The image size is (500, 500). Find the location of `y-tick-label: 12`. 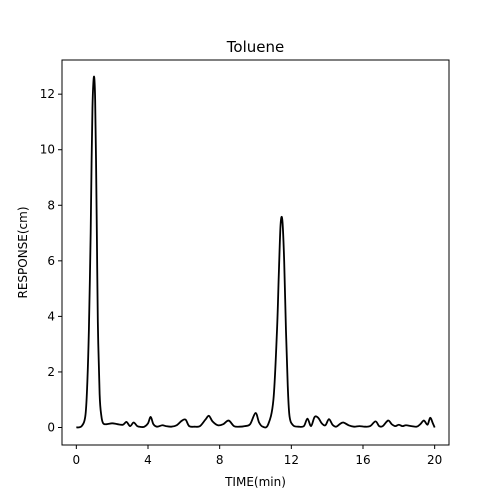

y-tick-label: 12 is located at coordinates (47, 94).